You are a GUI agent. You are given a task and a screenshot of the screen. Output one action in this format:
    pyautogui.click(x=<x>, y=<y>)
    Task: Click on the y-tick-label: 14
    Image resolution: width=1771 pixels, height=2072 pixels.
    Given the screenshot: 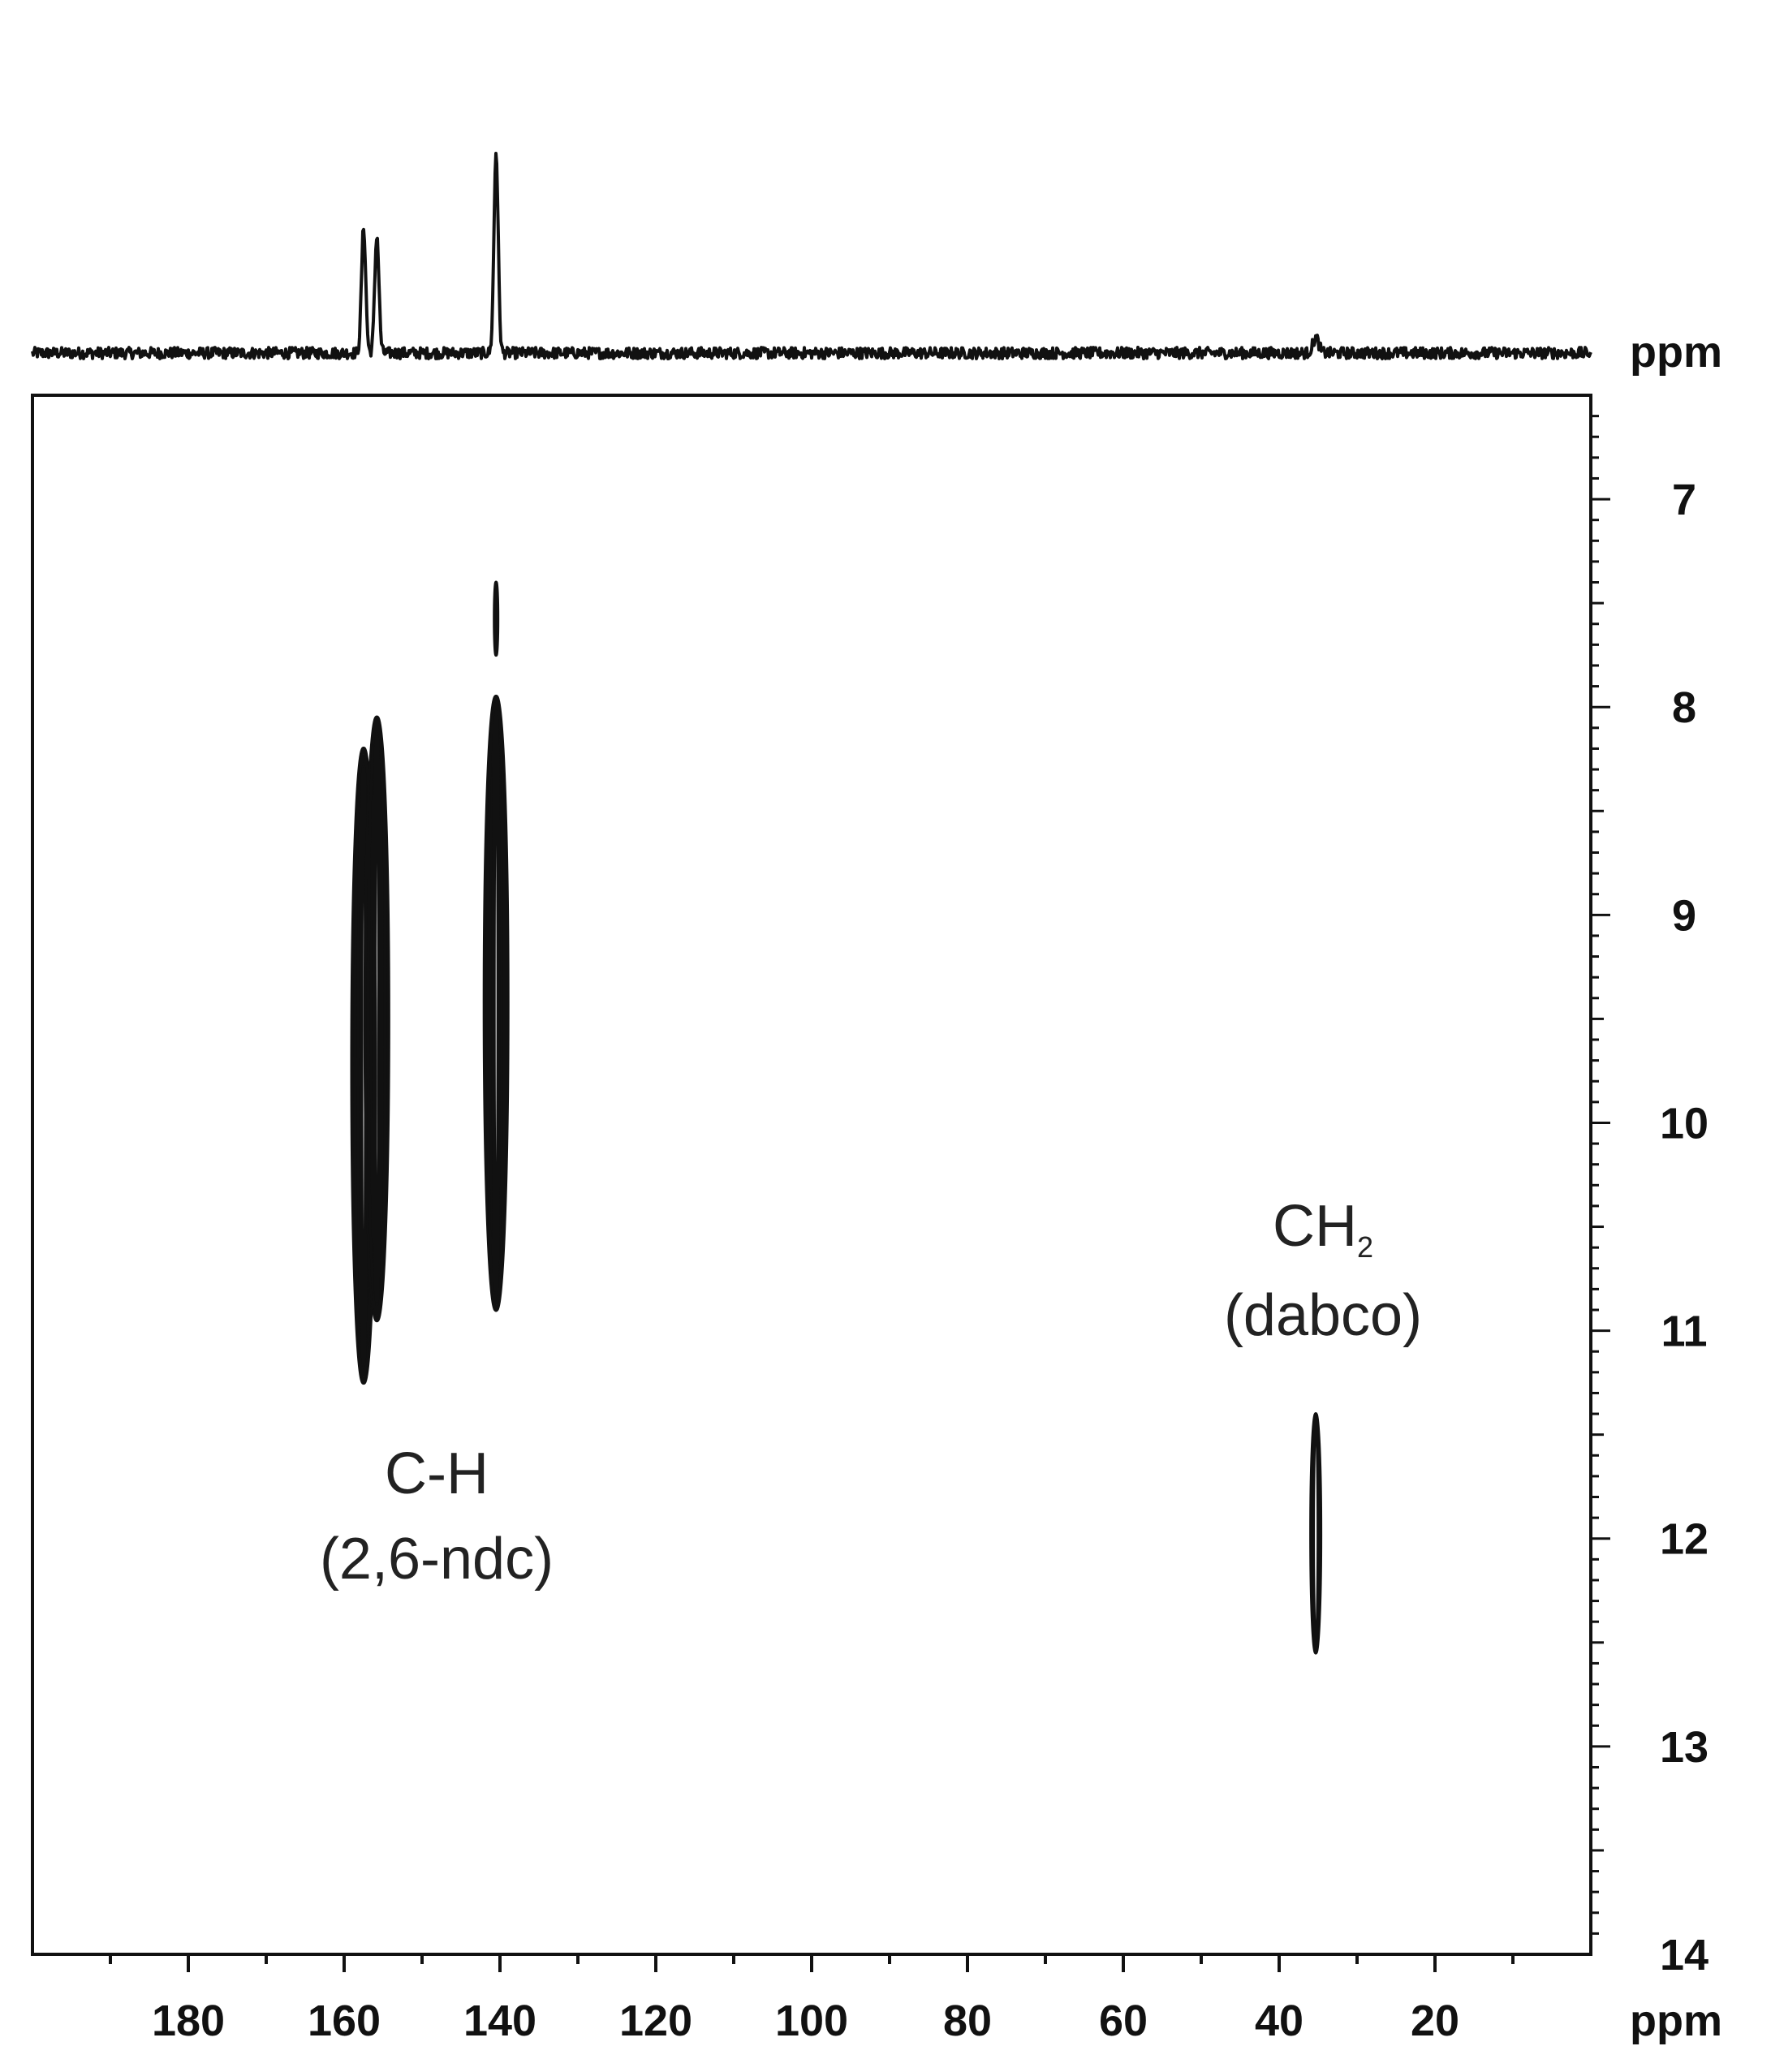 What is the action you would take?
    pyautogui.click(x=1684, y=1955)
    